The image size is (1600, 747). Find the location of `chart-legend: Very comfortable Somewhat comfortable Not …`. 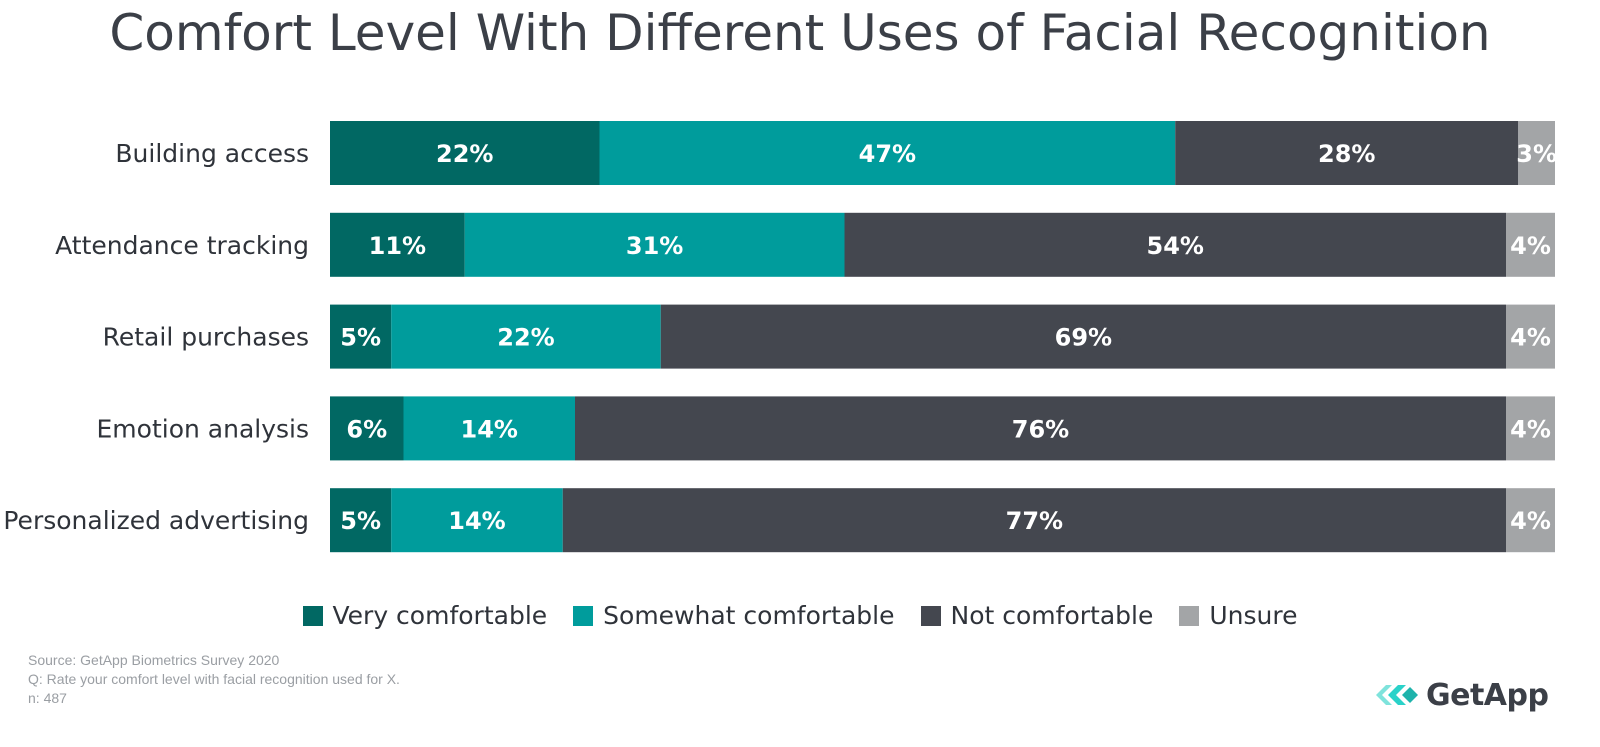

chart-legend: Very comfortable Somewhat comfortable Not … is located at coordinates (800, 615).